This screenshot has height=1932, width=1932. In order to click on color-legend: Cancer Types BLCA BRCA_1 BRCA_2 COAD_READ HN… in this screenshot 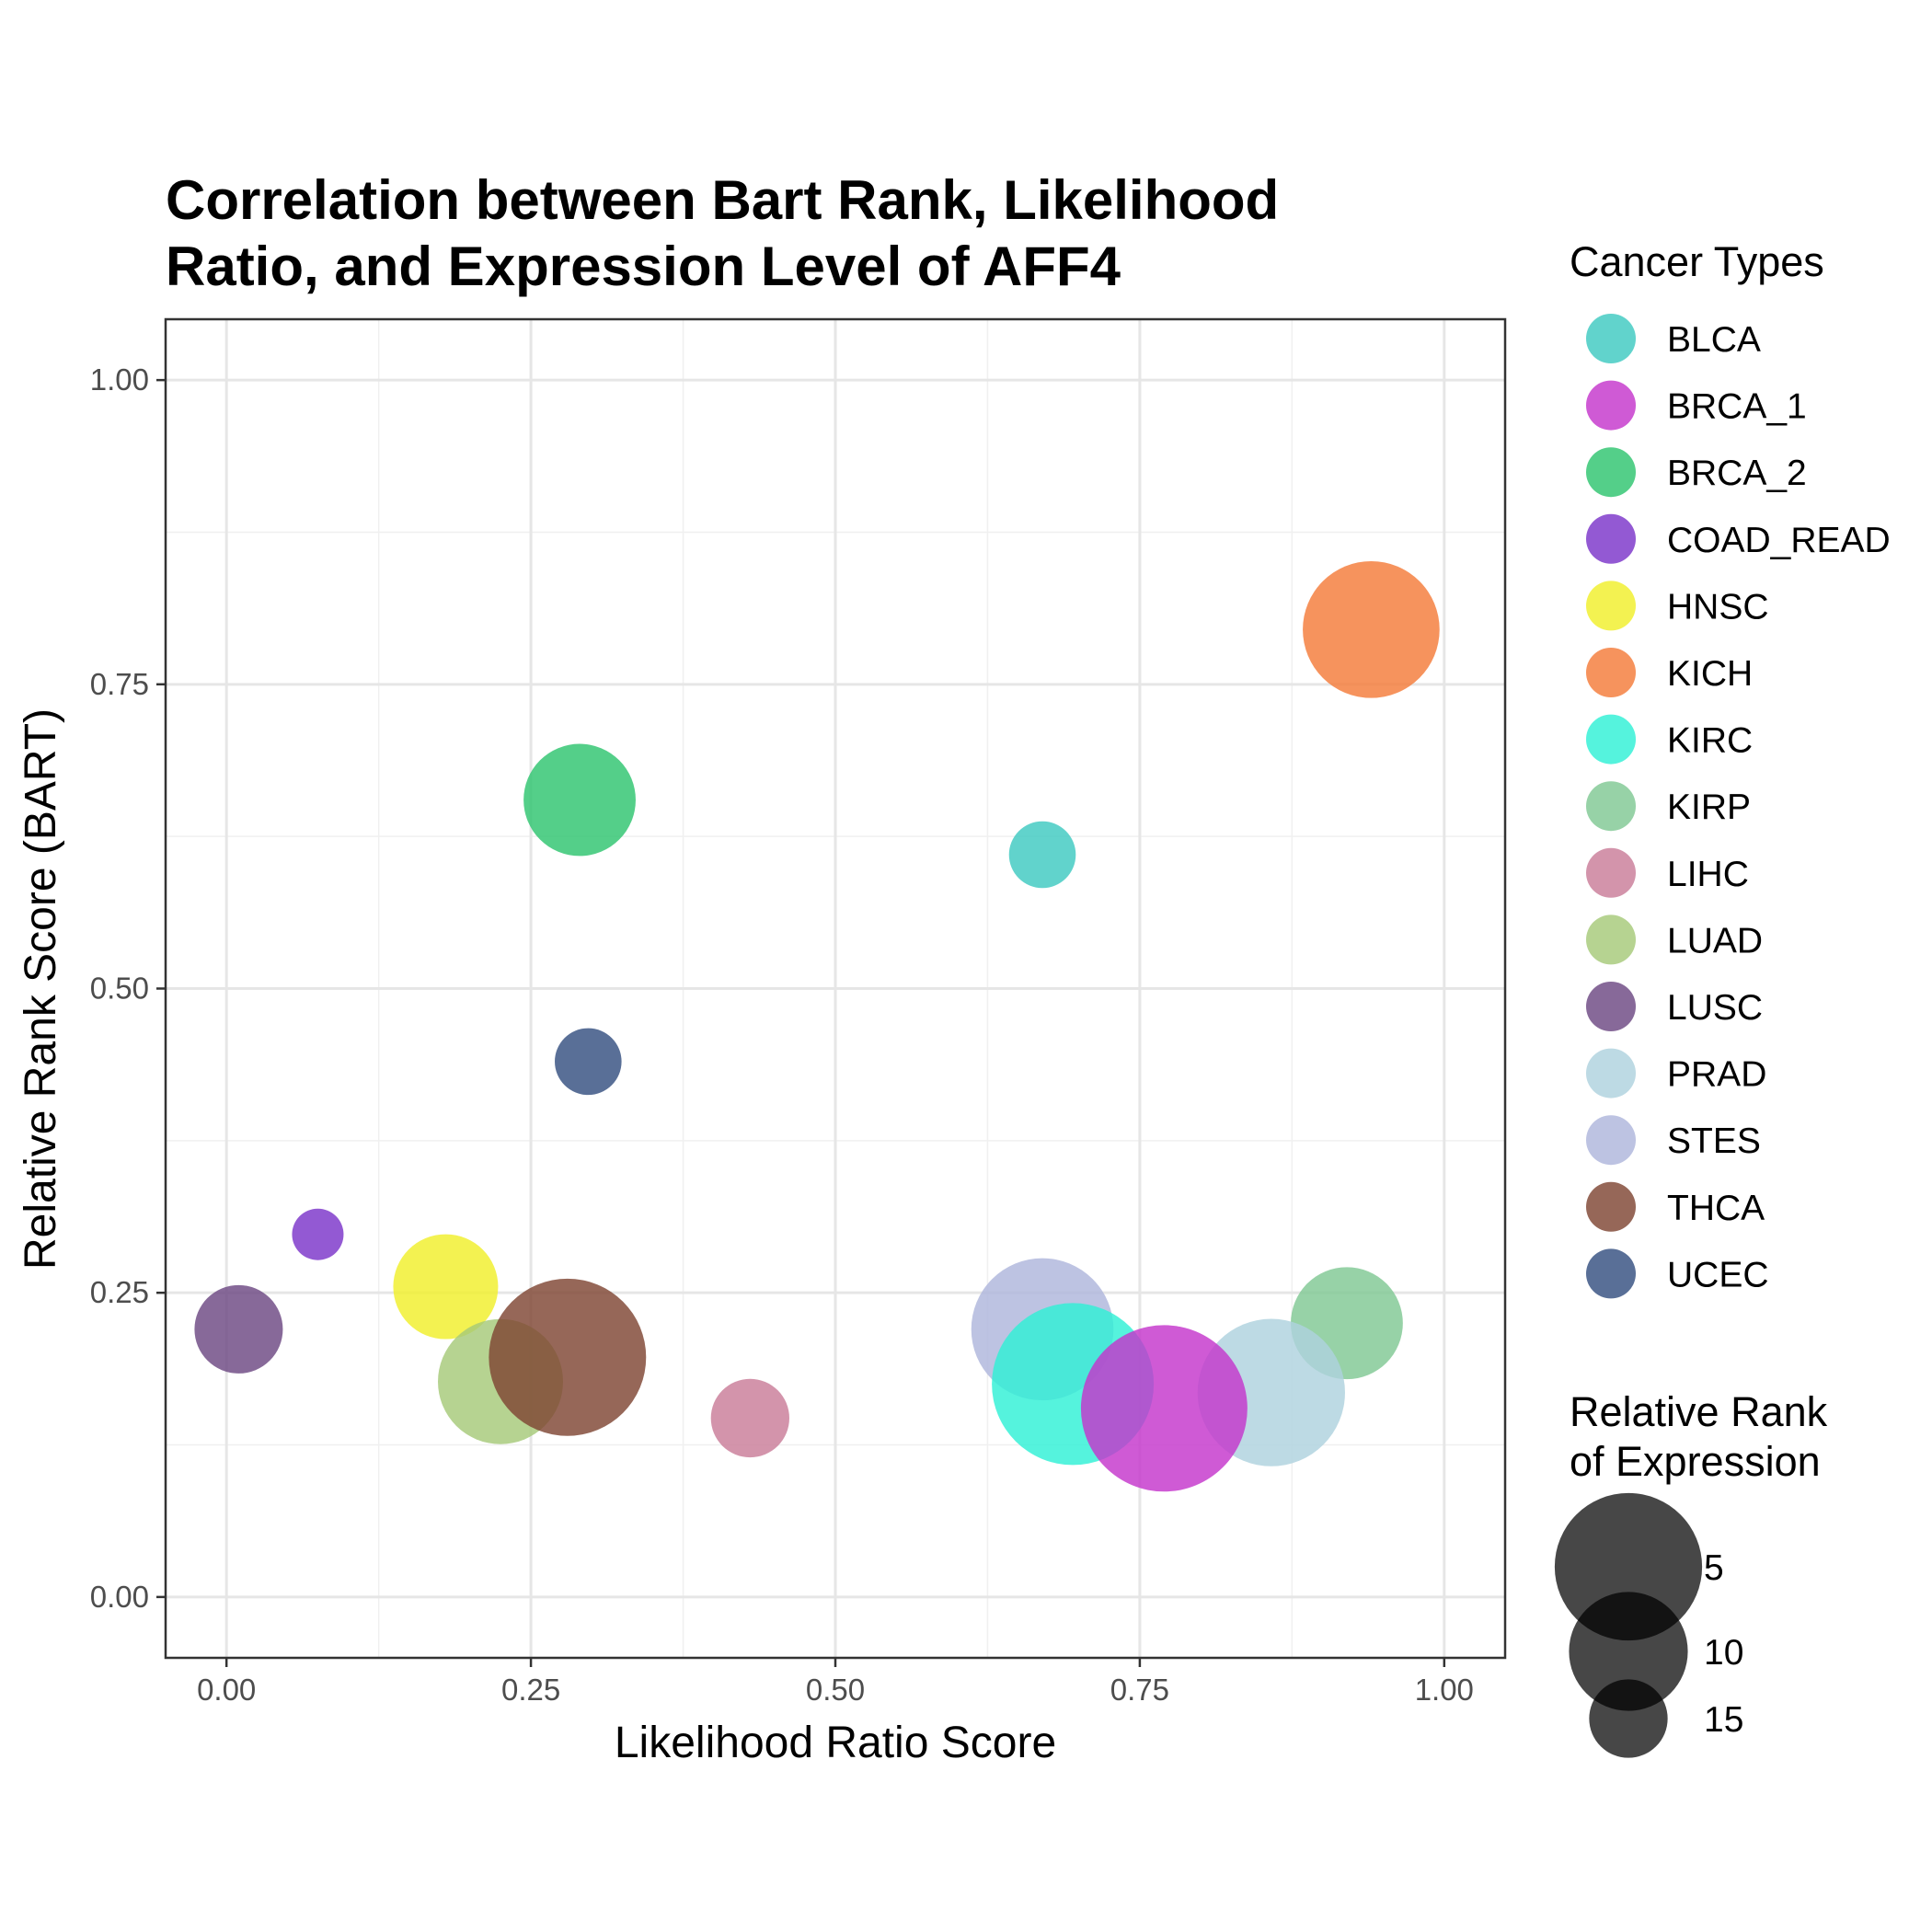, I will do `click(1730, 768)`.